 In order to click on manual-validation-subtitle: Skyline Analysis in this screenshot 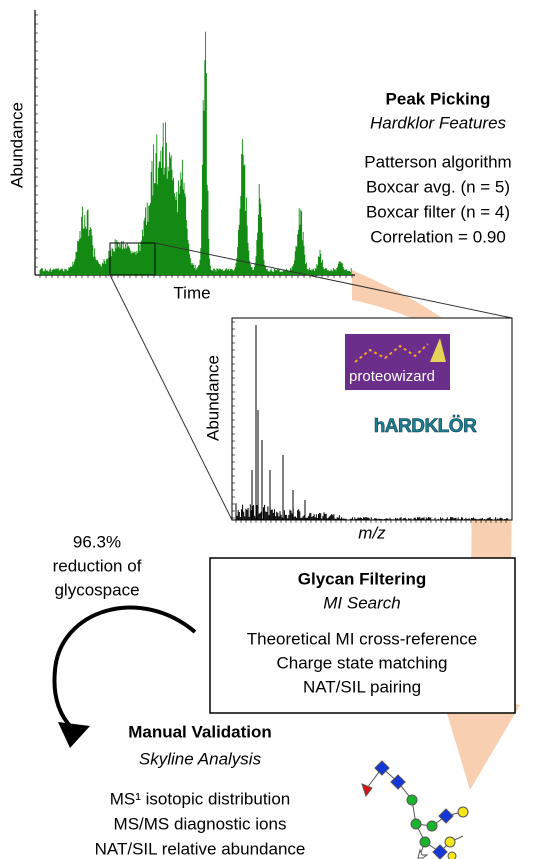, I will do `click(200, 758)`.